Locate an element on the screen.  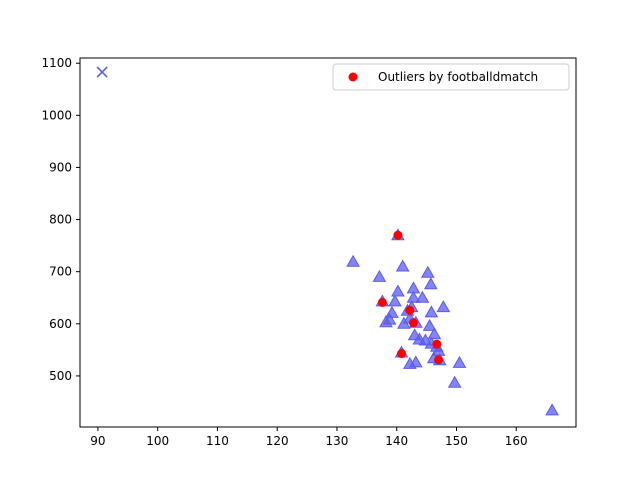
legend-label: Outliers by footballdmatch is located at coordinates (458, 77).